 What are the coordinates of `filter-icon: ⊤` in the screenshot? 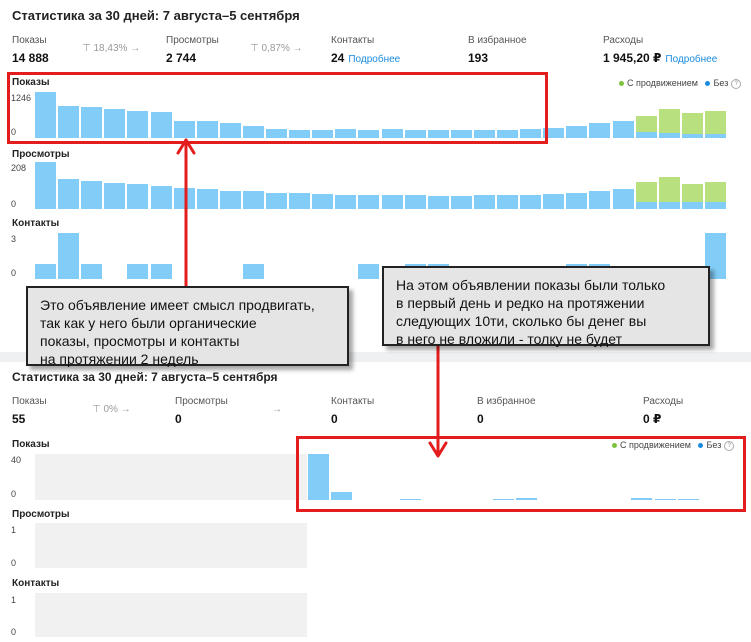 It's located at (254, 48).